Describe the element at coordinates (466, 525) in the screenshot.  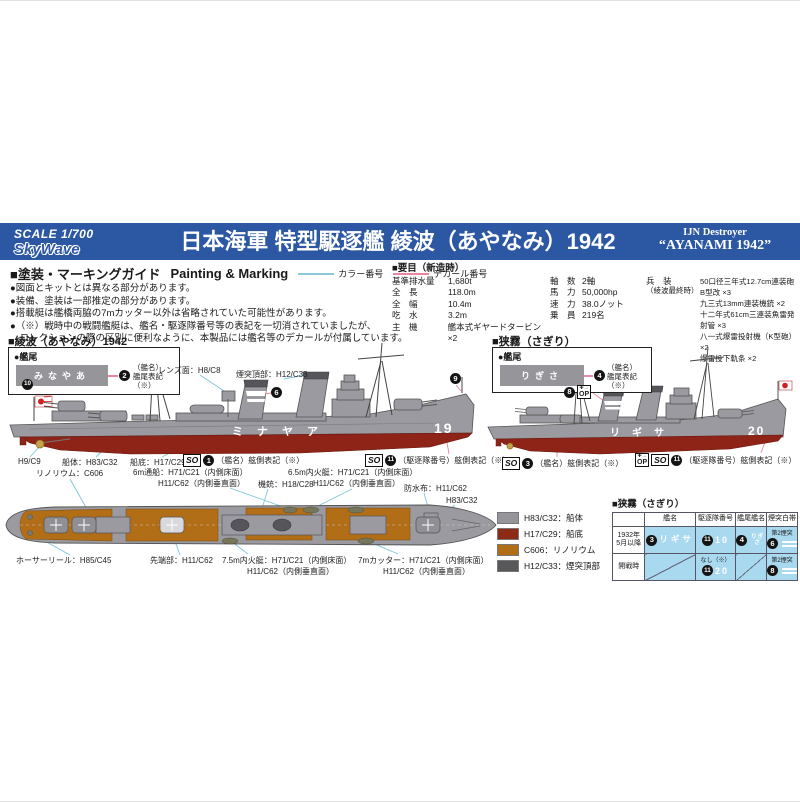
I see `anchor-chains` at that location.